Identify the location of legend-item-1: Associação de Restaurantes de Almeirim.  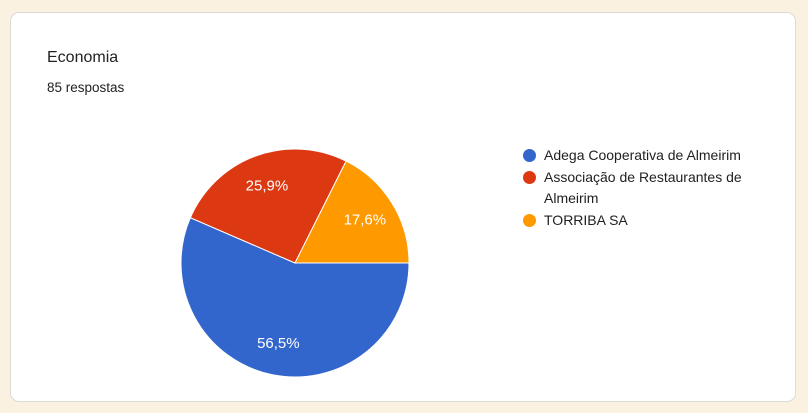
(643, 188).